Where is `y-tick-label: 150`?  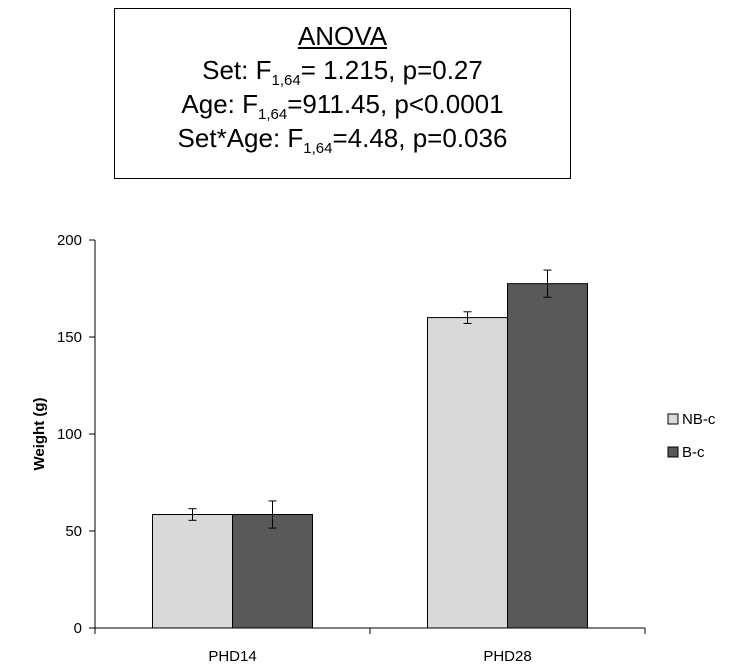
y-tick-label: 150 is located at coordinates (69, 337).